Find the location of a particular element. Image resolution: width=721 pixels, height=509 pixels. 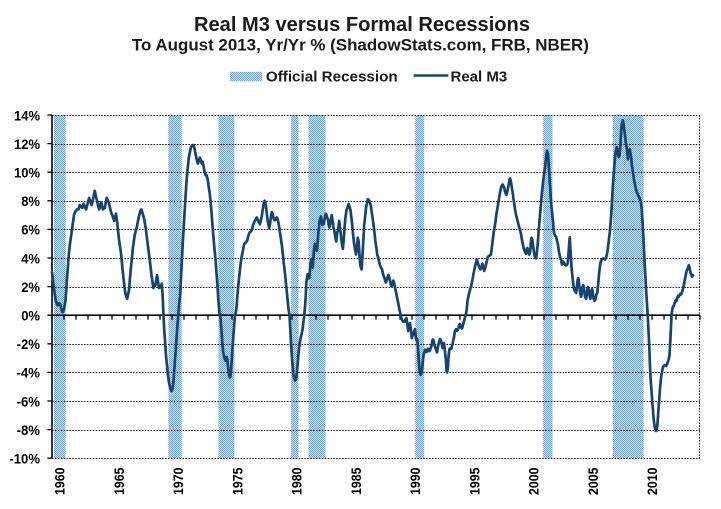

svg-text: 1980 is located at coordinates (297, 481).